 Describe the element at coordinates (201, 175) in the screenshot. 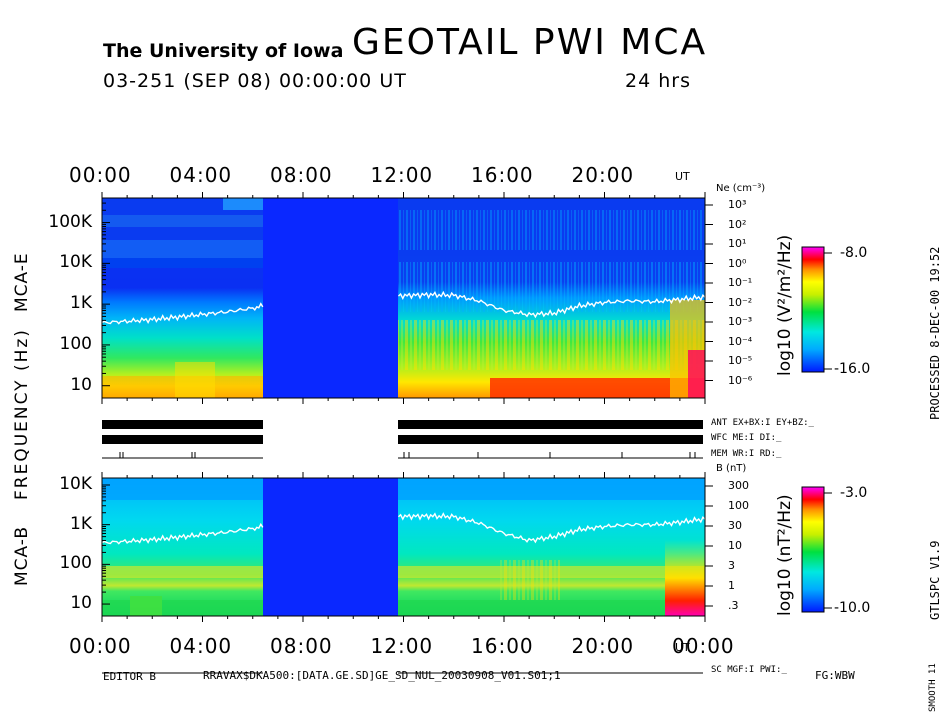

I see `top-time-label: 04:00` at that location.